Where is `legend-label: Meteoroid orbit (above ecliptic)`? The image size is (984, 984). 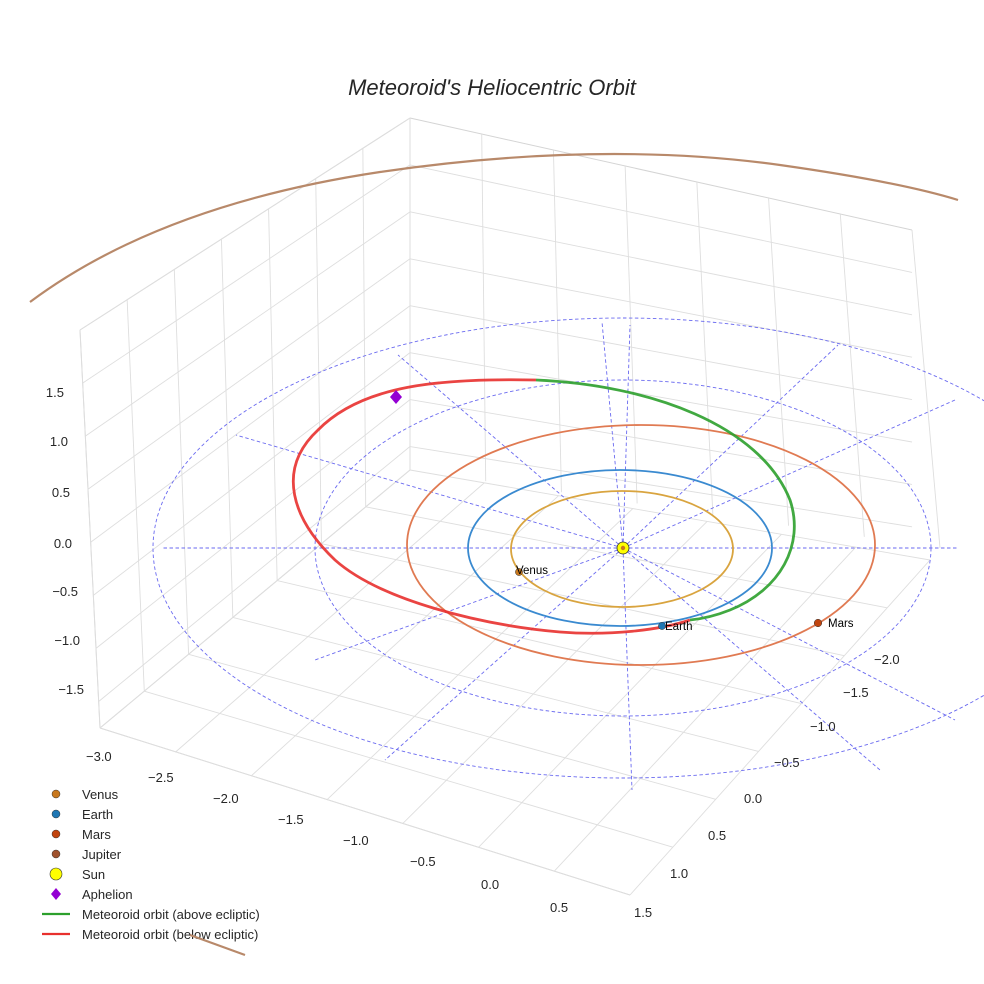 legend-label: Meteoroid orbit (above ecliptic) is located at coordinates (171, 914).